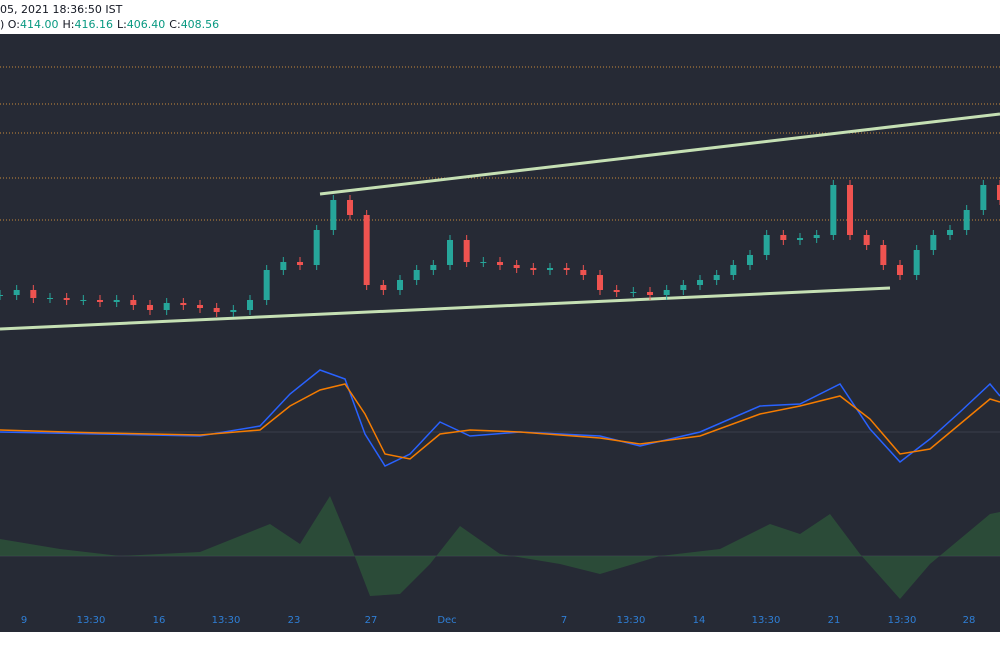  What do you see at coordinates (834, 620) in the screenshot?
I see `x-tick-label: 21` at bounding box center [834, 620].